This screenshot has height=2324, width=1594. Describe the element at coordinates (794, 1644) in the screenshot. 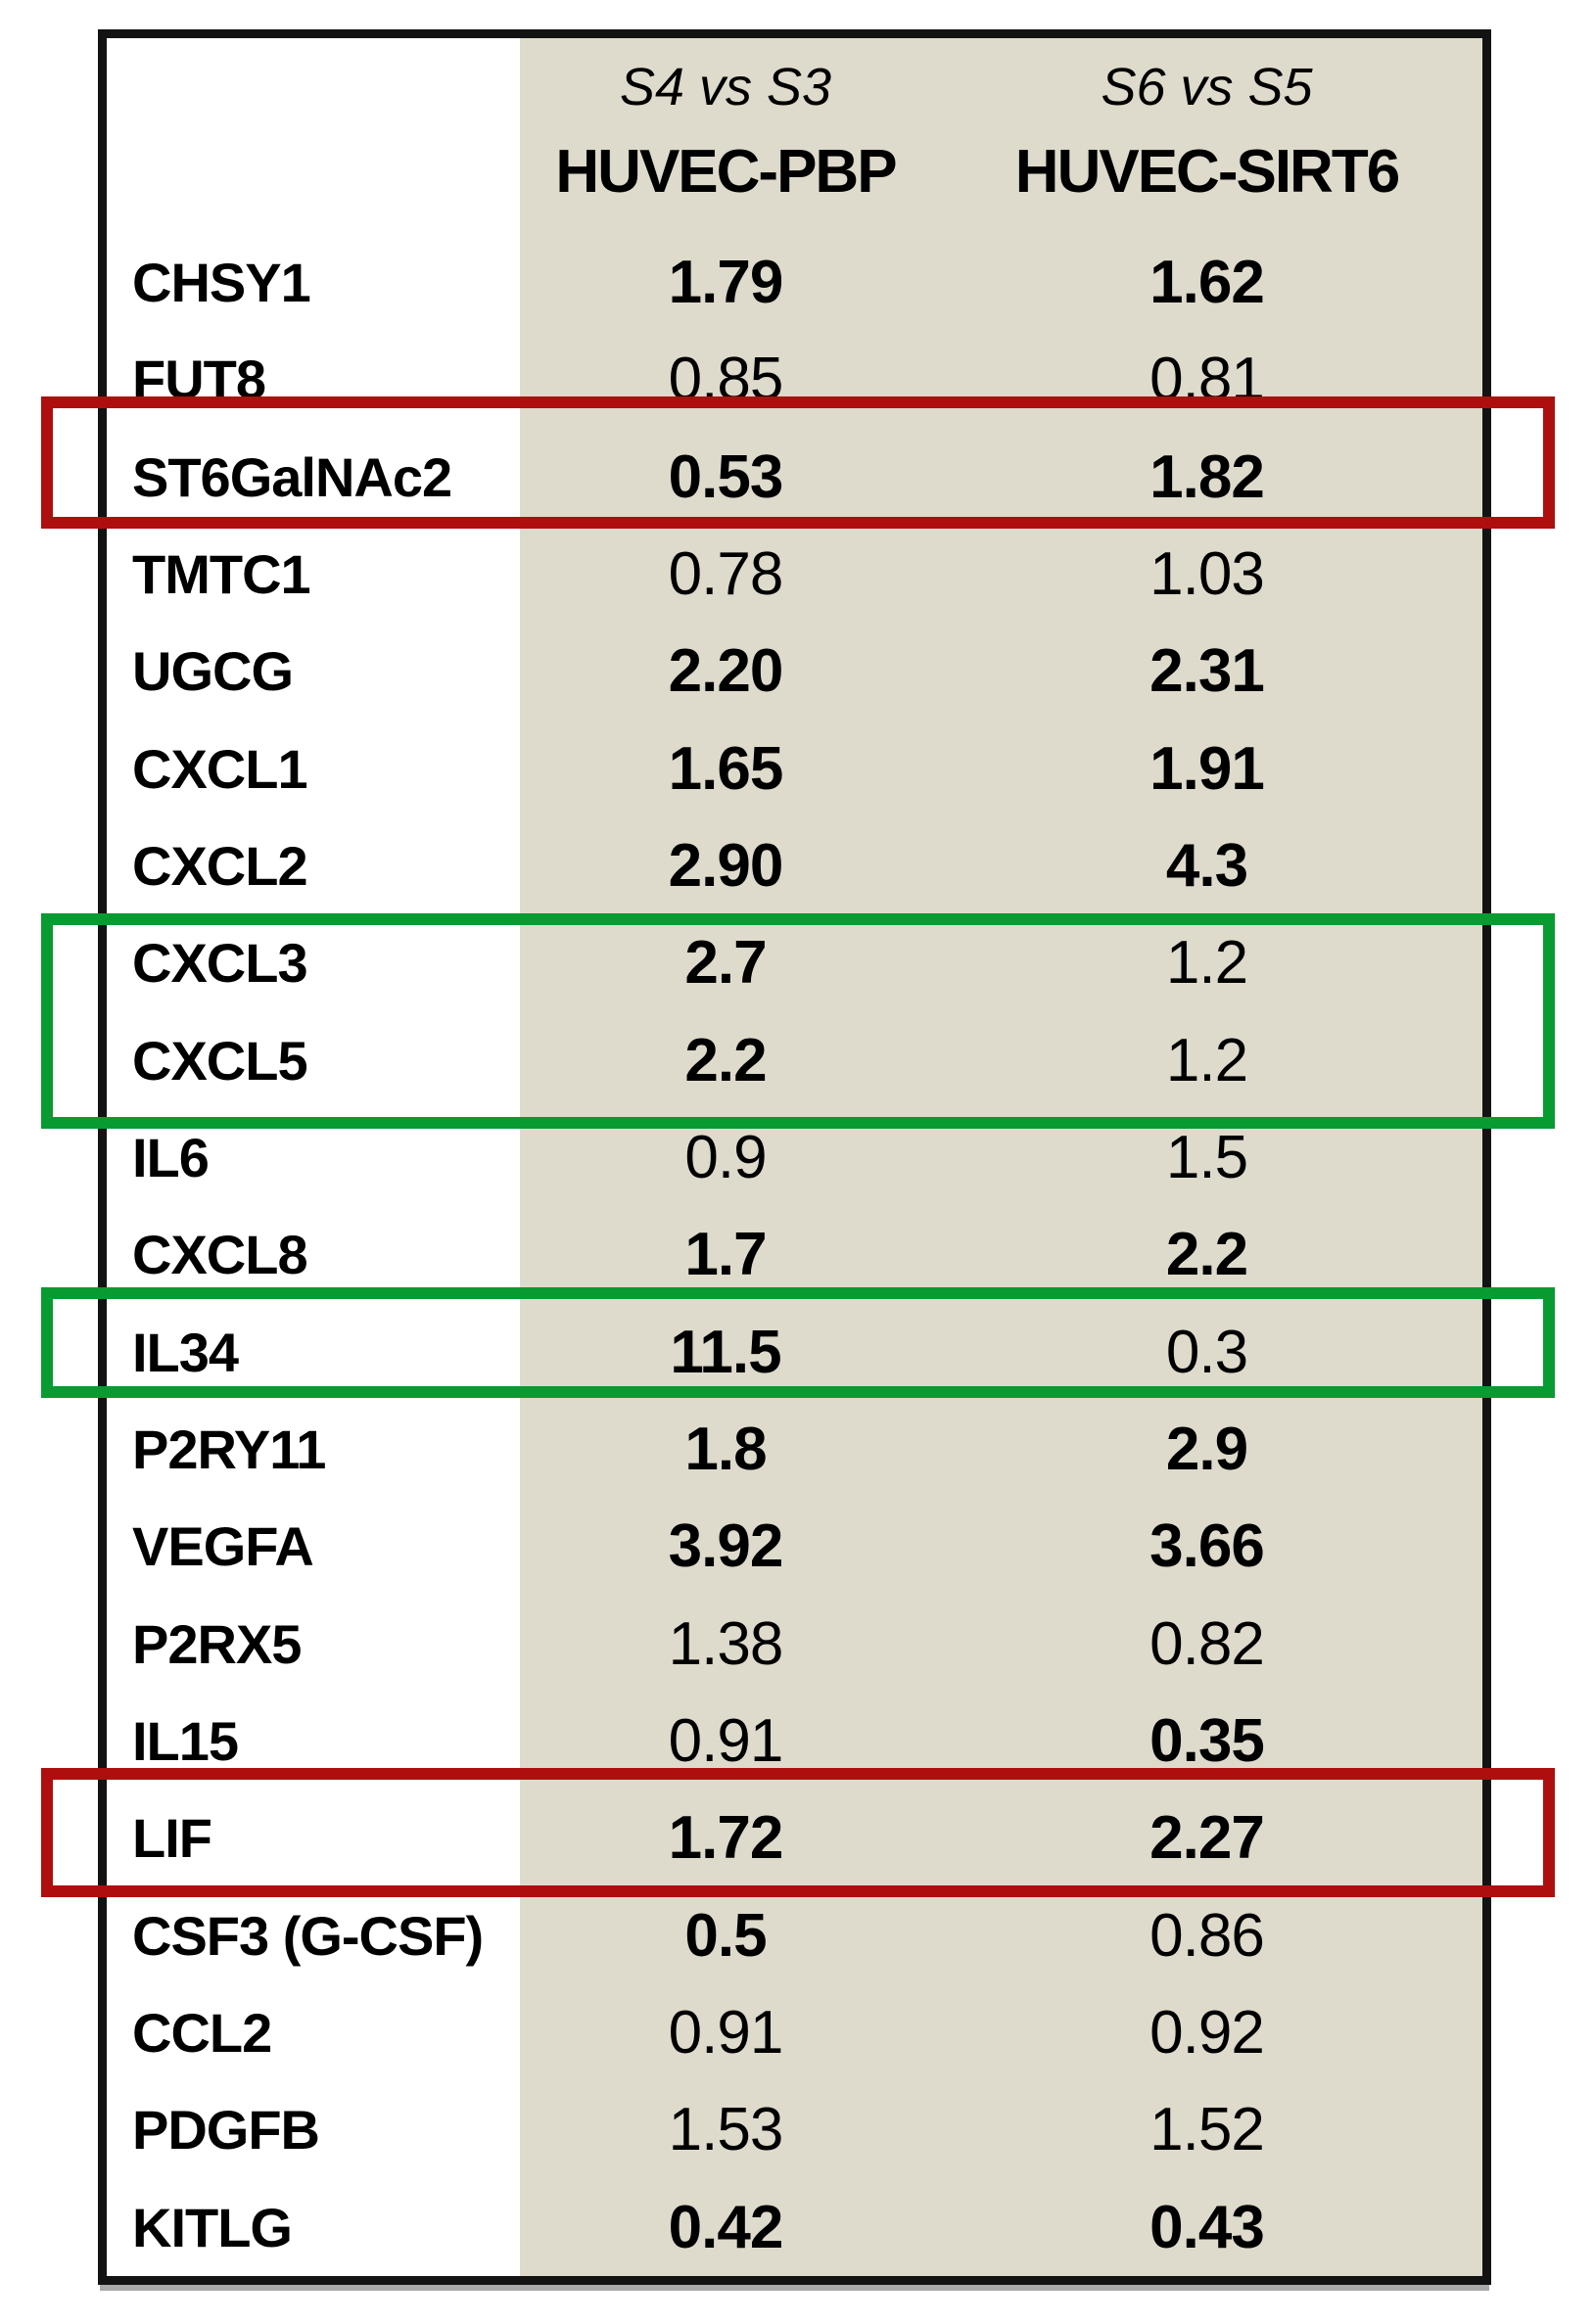

I see `table-row: P2RX5 1.38 0.82` at that location.